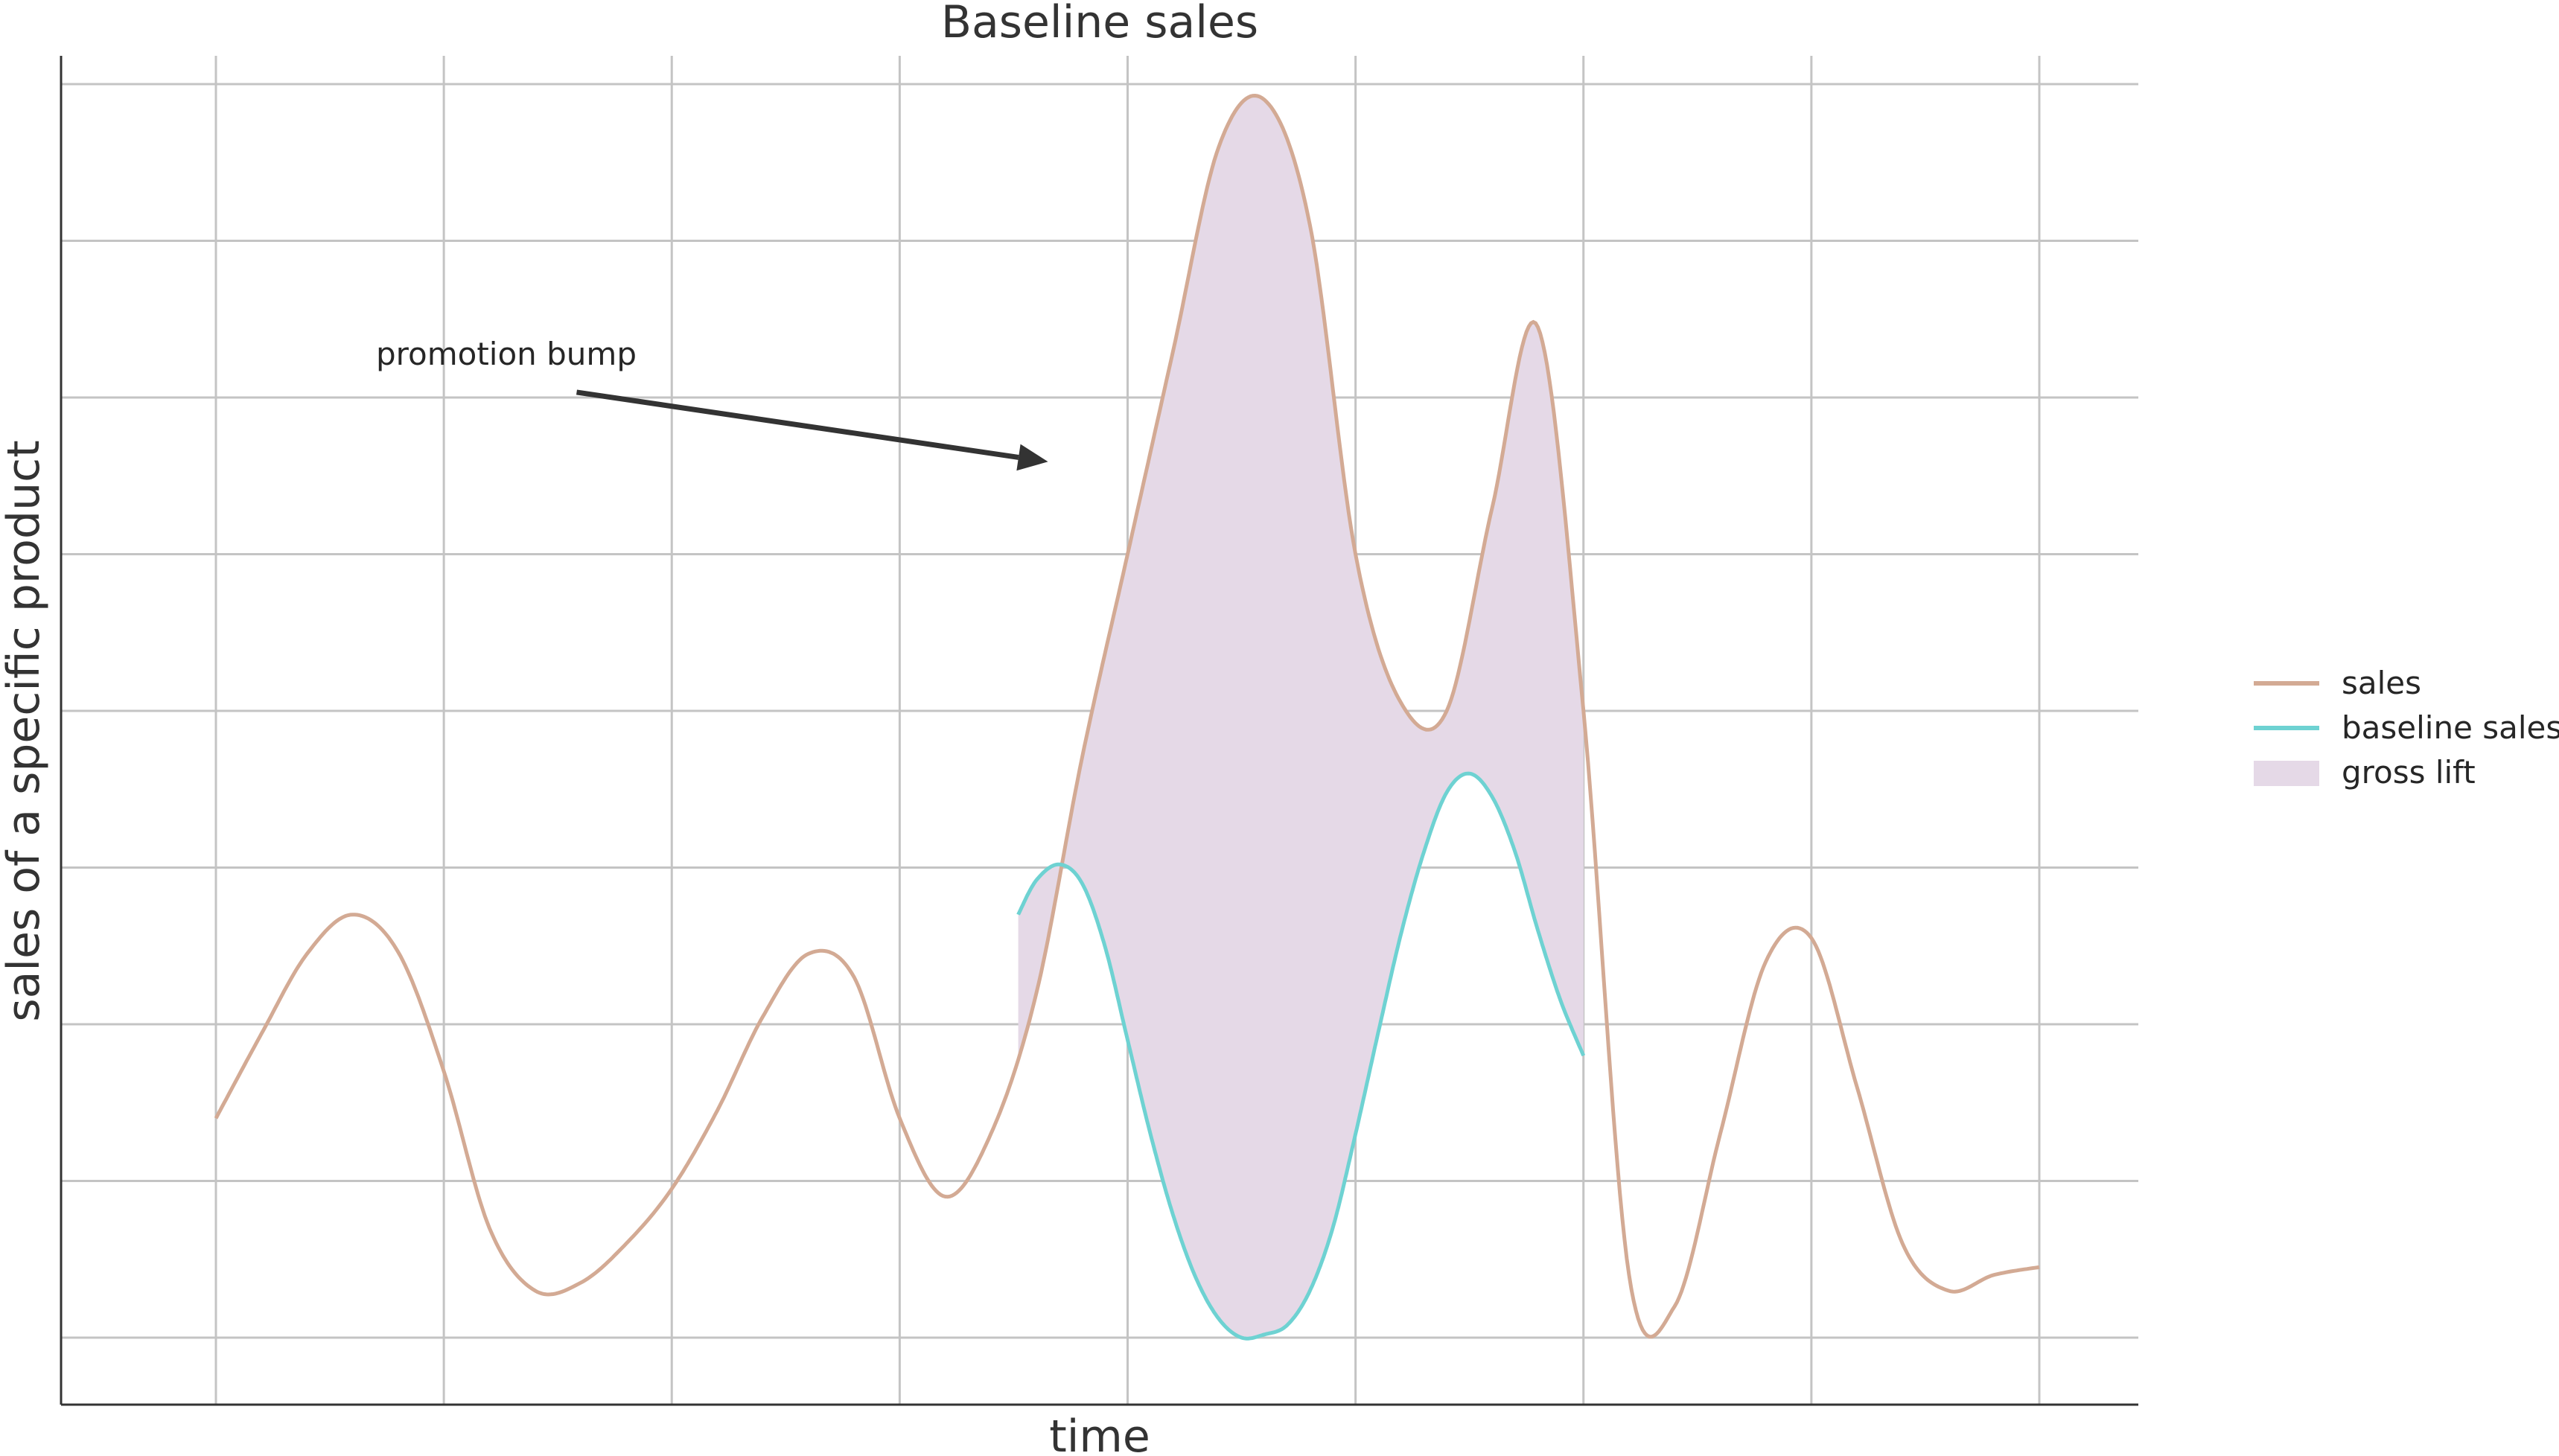 Image resolution: width=2559 pixels, height=1456 pixels. I want to click on annotation-arrow-line, so click(798, 424).